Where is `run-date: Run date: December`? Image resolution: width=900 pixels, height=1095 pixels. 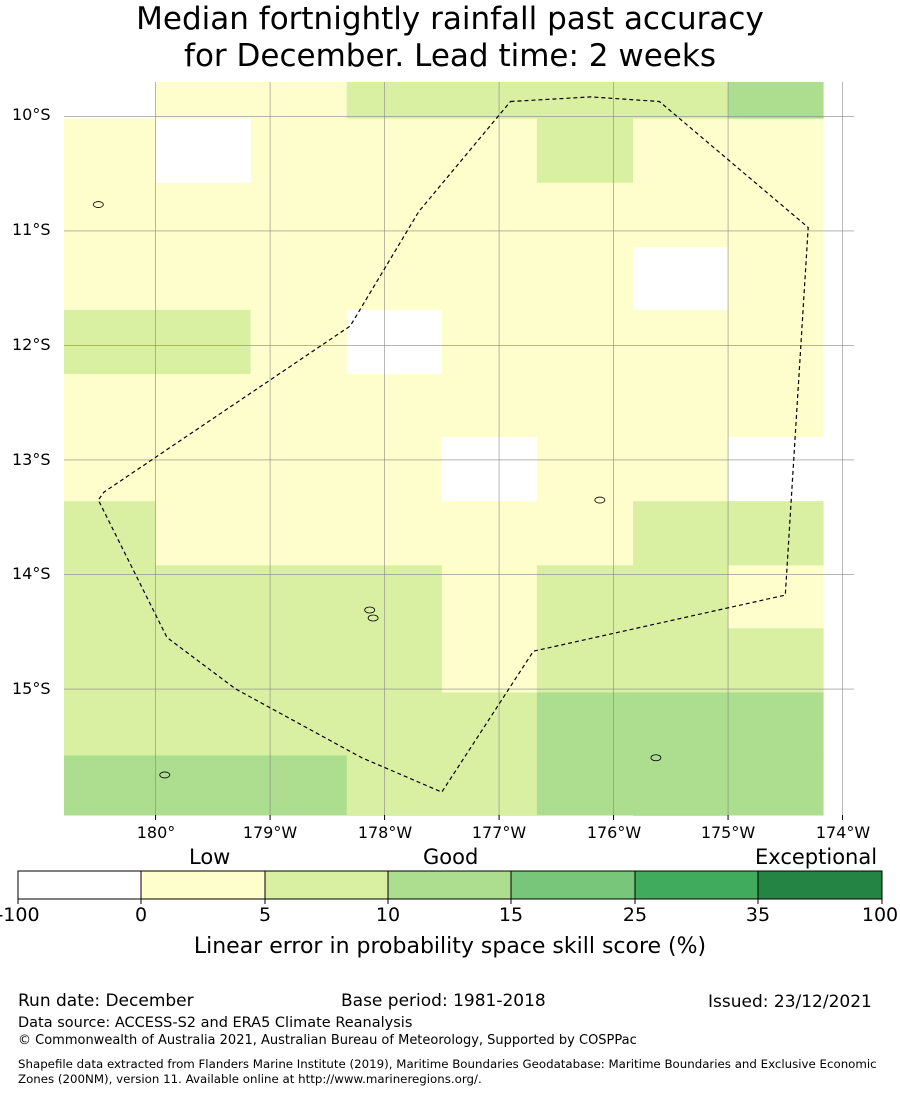 run-date: Run date: December is located at coordinates (106, 1001).